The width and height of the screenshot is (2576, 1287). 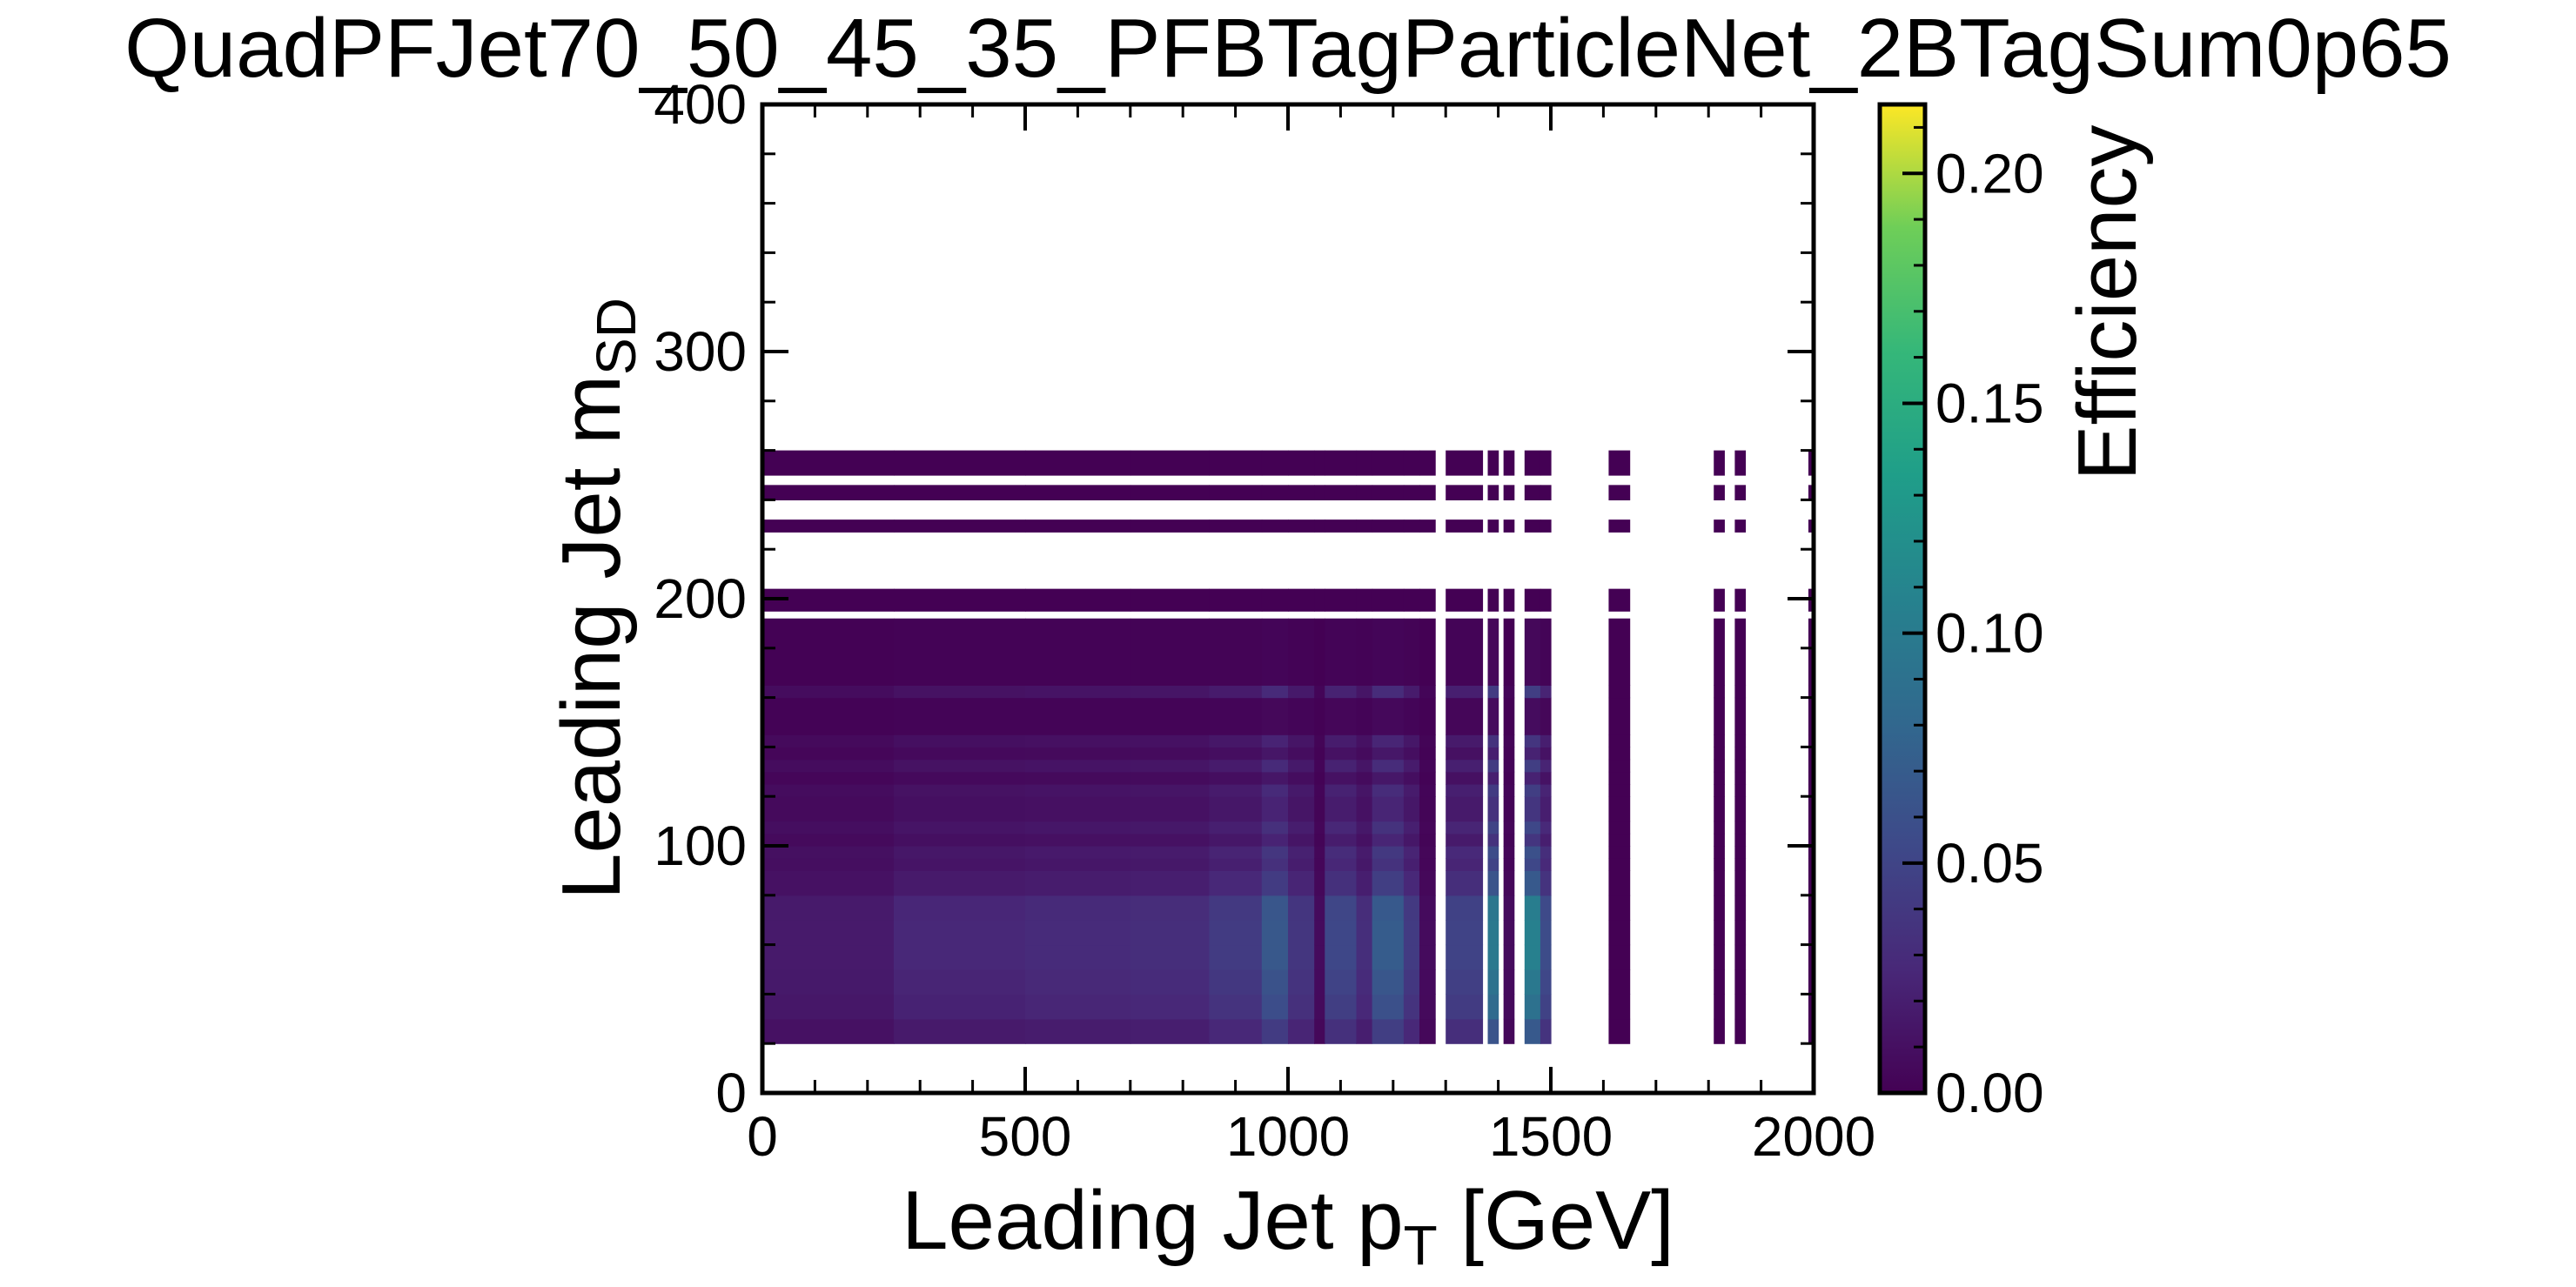 What do you see at coordinates (1551, 1137) in the screenshot?
I see `x-tick-label: 1500` at bounding box center [1551, 1137].